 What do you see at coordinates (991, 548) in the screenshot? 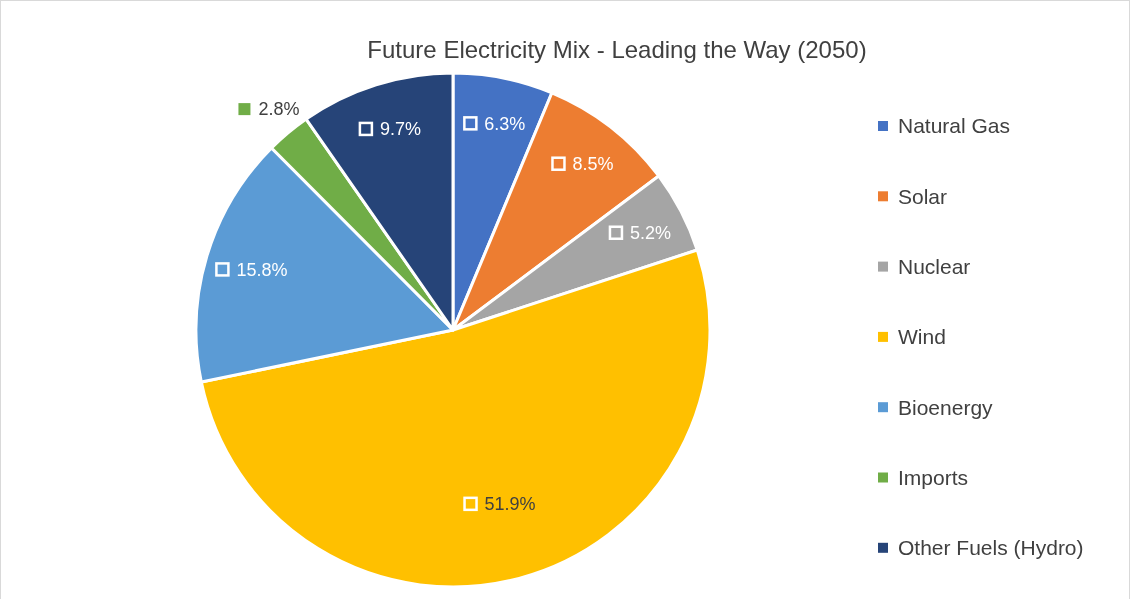
I see `legend-label: Other Fuels (Hydro)` at bounding box center [991, 548].